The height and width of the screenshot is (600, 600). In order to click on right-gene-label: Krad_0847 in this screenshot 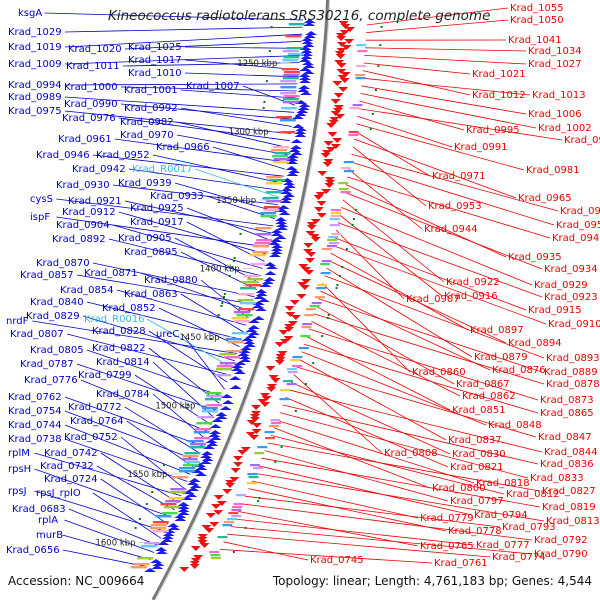, I will do `click(565, 437)`.